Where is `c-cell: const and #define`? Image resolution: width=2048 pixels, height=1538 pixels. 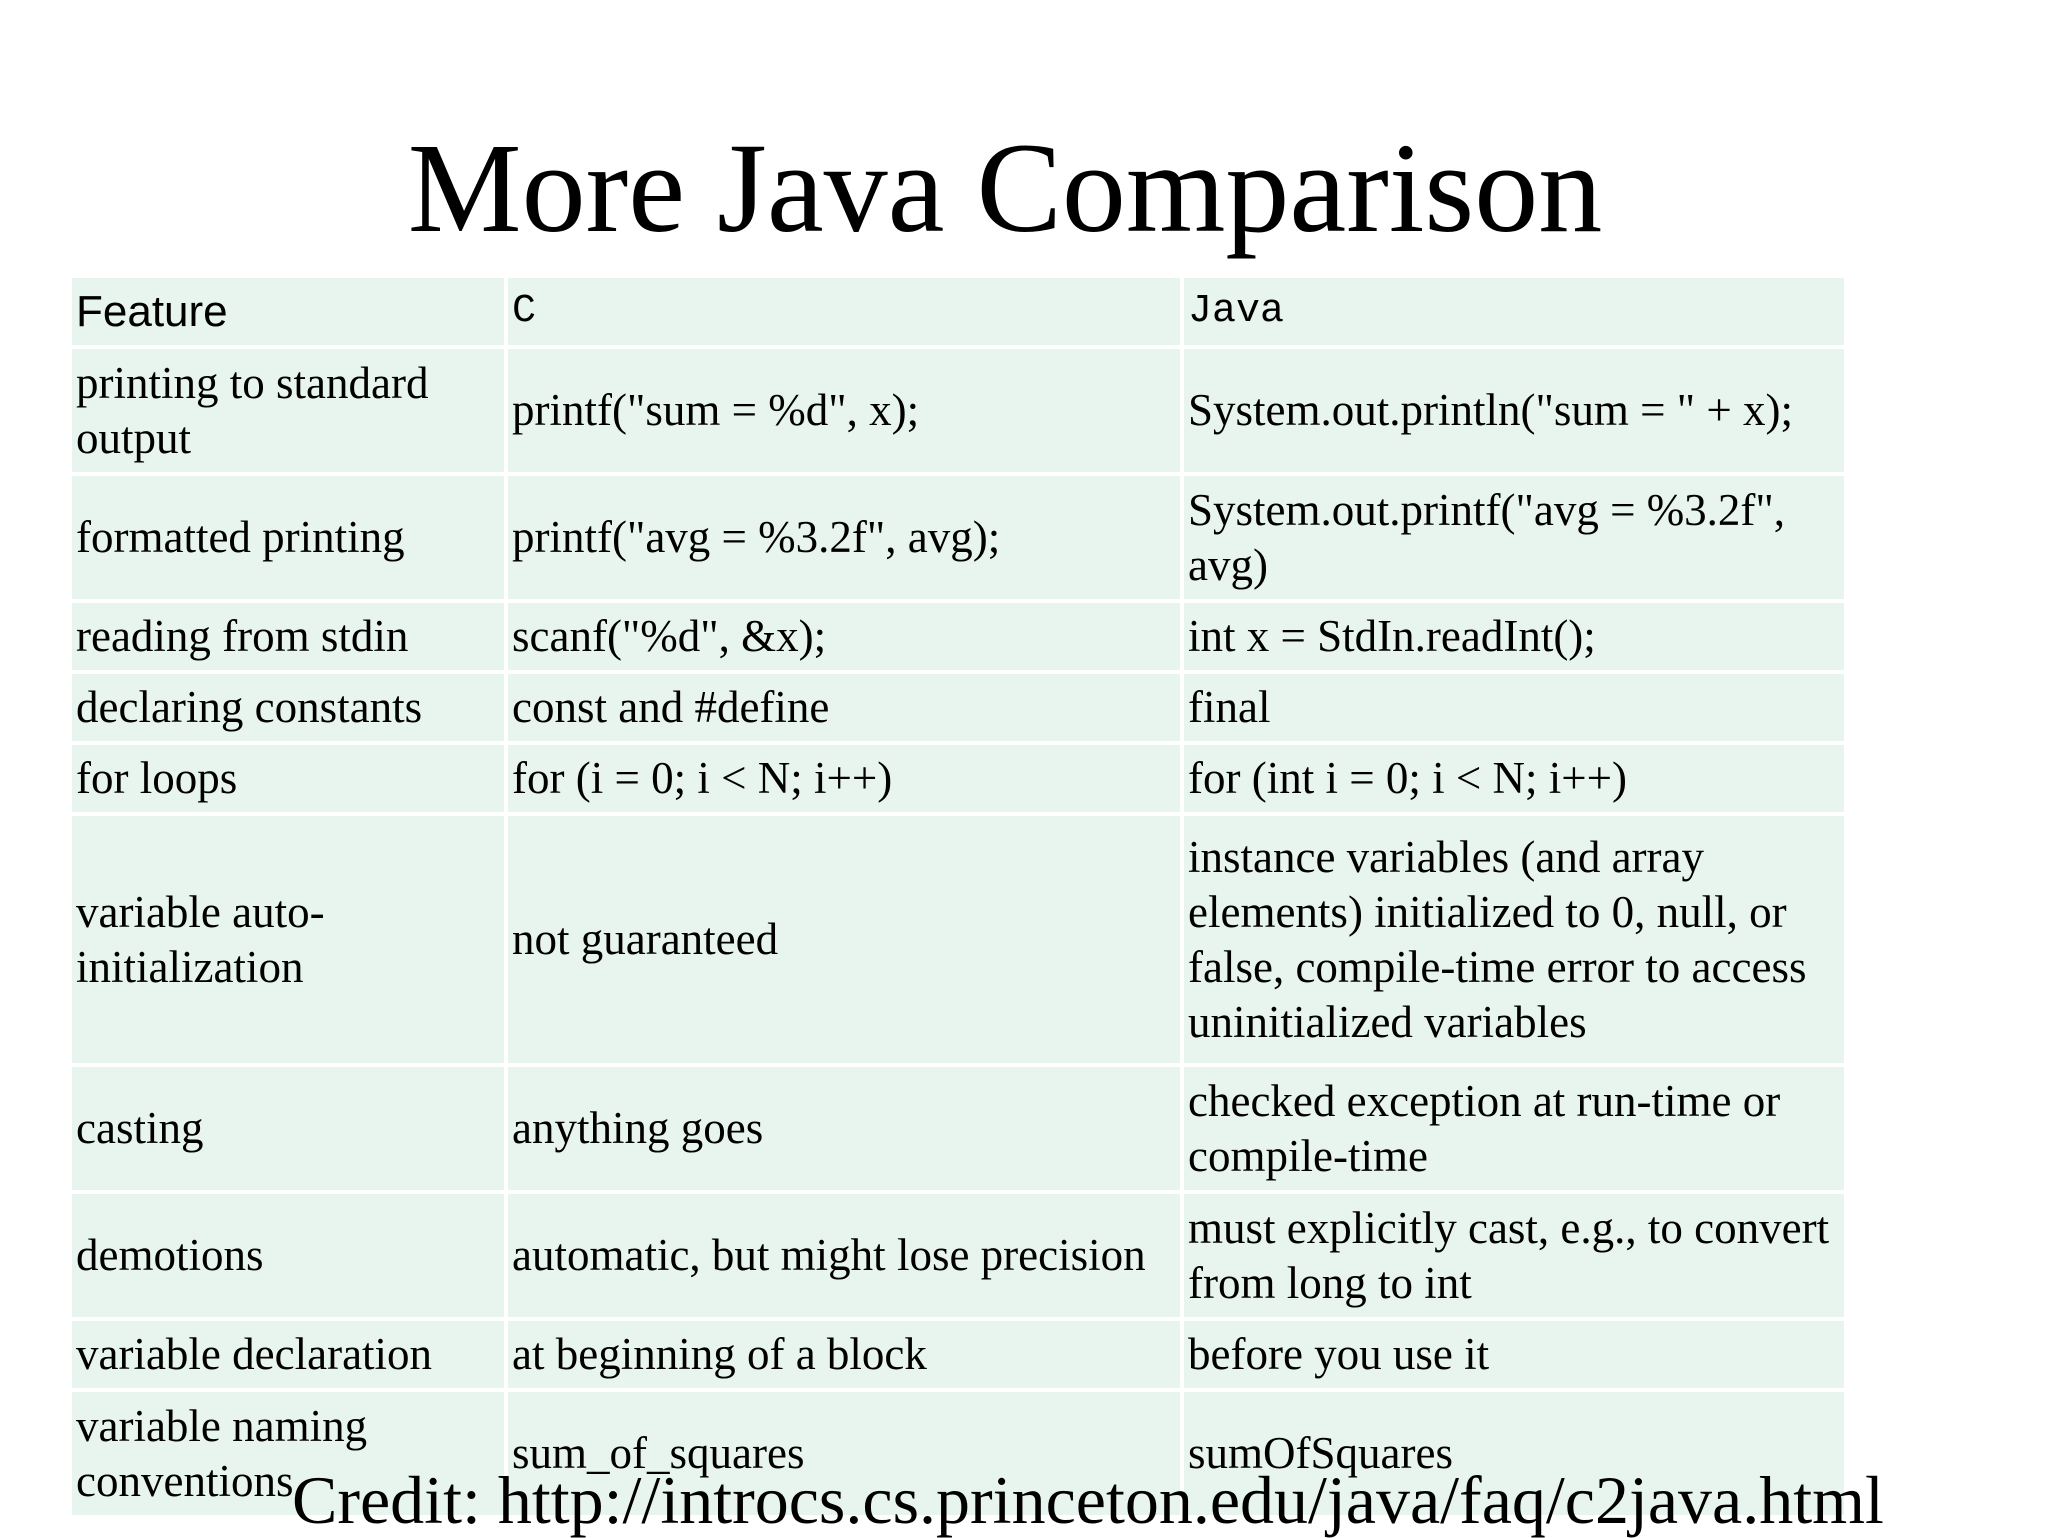
c-cell: const and #define is located at coordinates (844, 707).